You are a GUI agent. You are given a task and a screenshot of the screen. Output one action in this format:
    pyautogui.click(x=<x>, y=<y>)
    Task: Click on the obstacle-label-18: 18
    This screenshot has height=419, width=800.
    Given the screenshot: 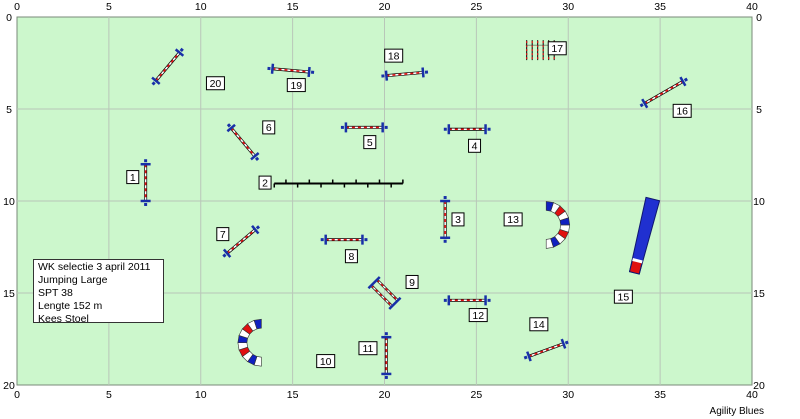 What is the action you would take?
    pyautogui.click(x=394, y=55)
    